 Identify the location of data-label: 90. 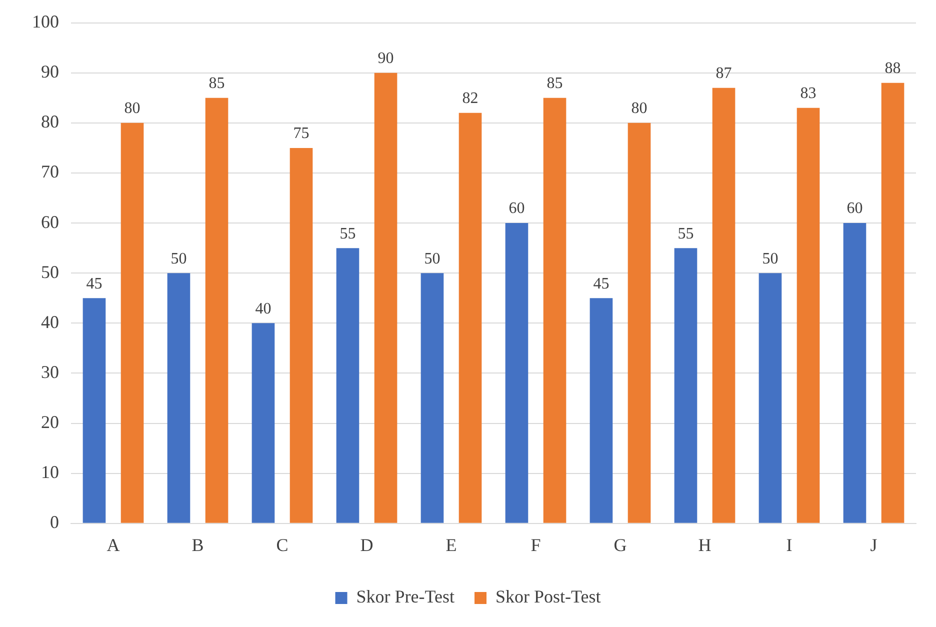
(386, 59).